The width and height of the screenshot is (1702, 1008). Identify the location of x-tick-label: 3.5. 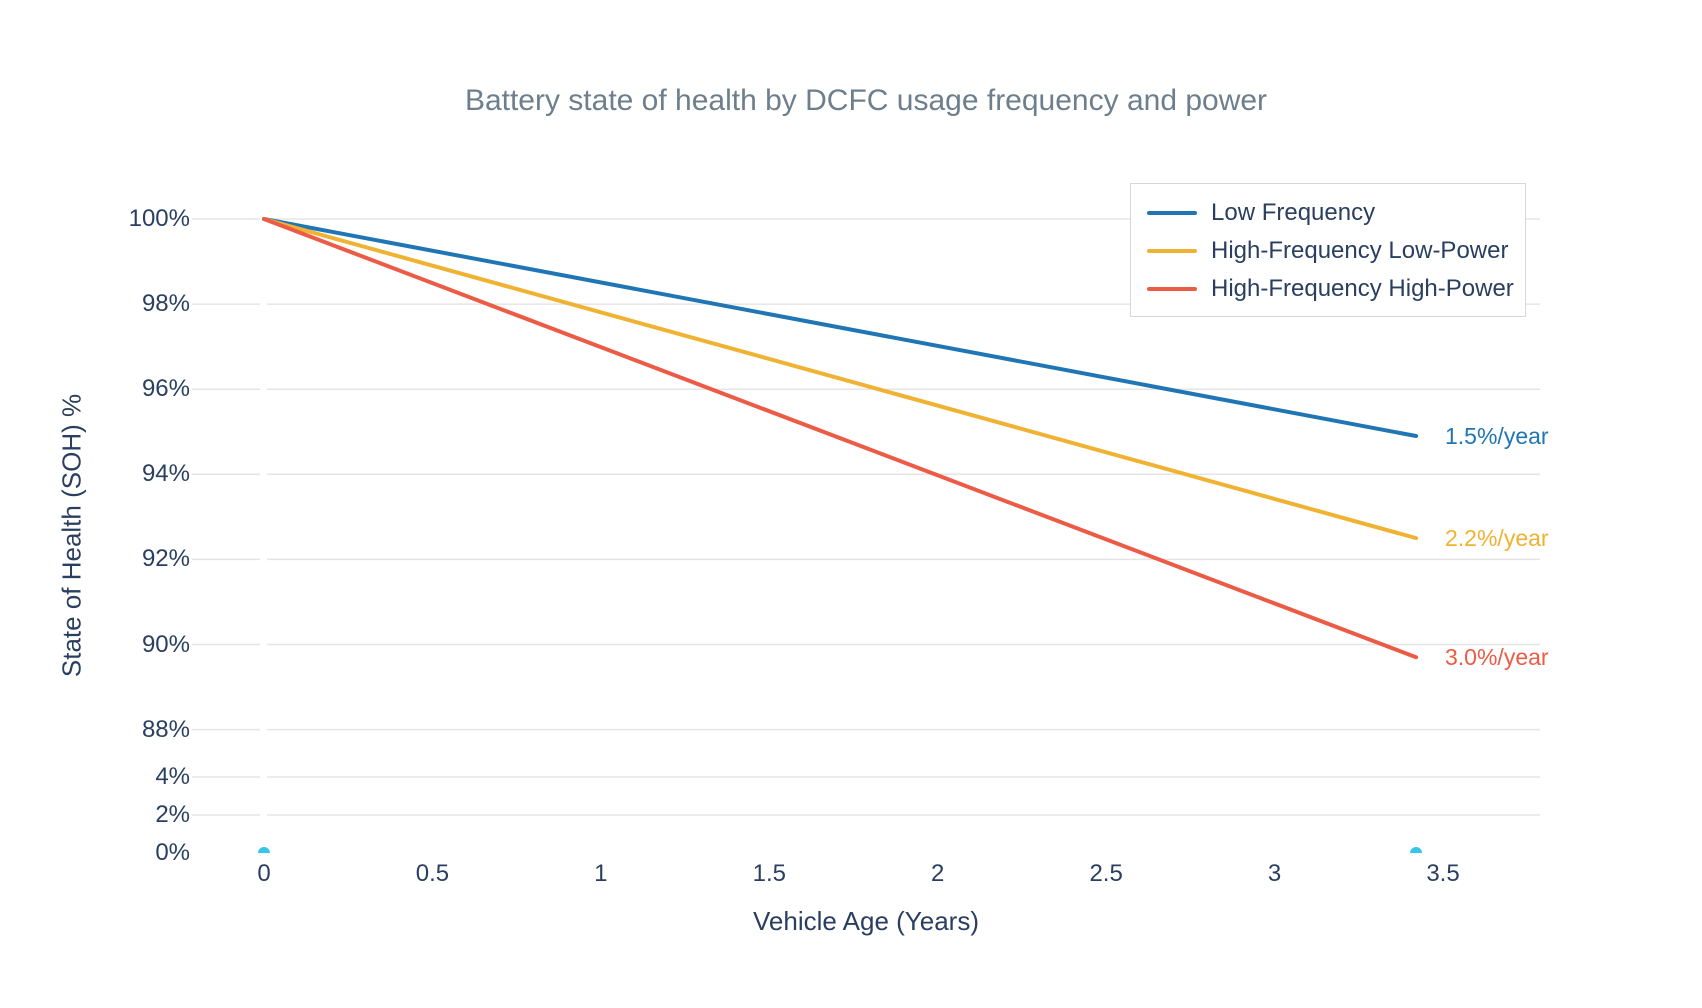
(1443, 873).